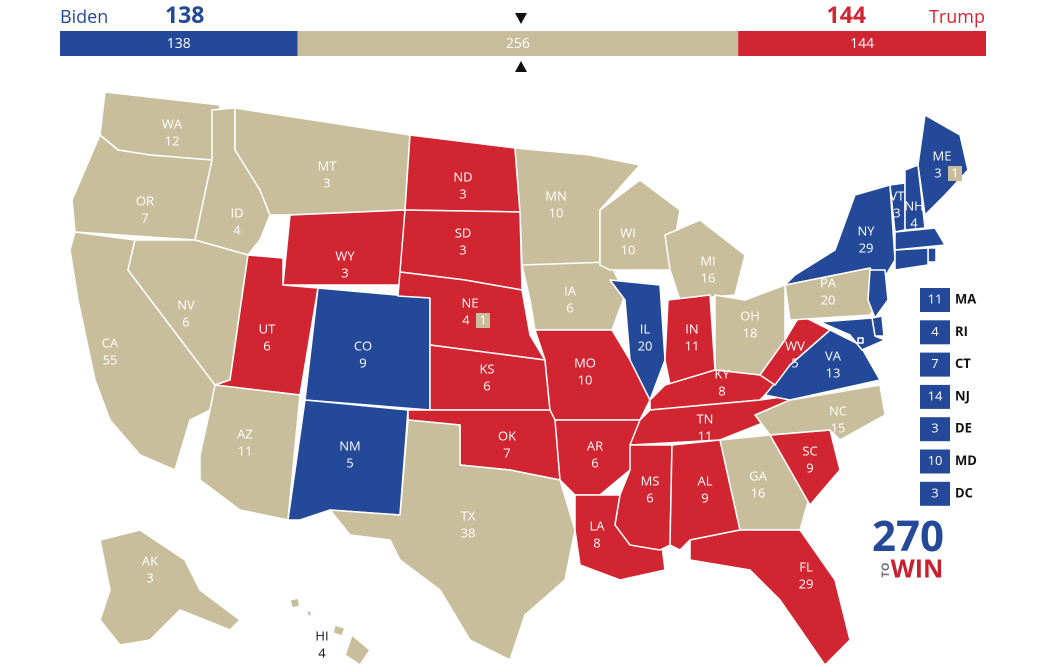 This screenshot has height=670, width=1050. I want to click on state-ev: 13, so click(833, 372).